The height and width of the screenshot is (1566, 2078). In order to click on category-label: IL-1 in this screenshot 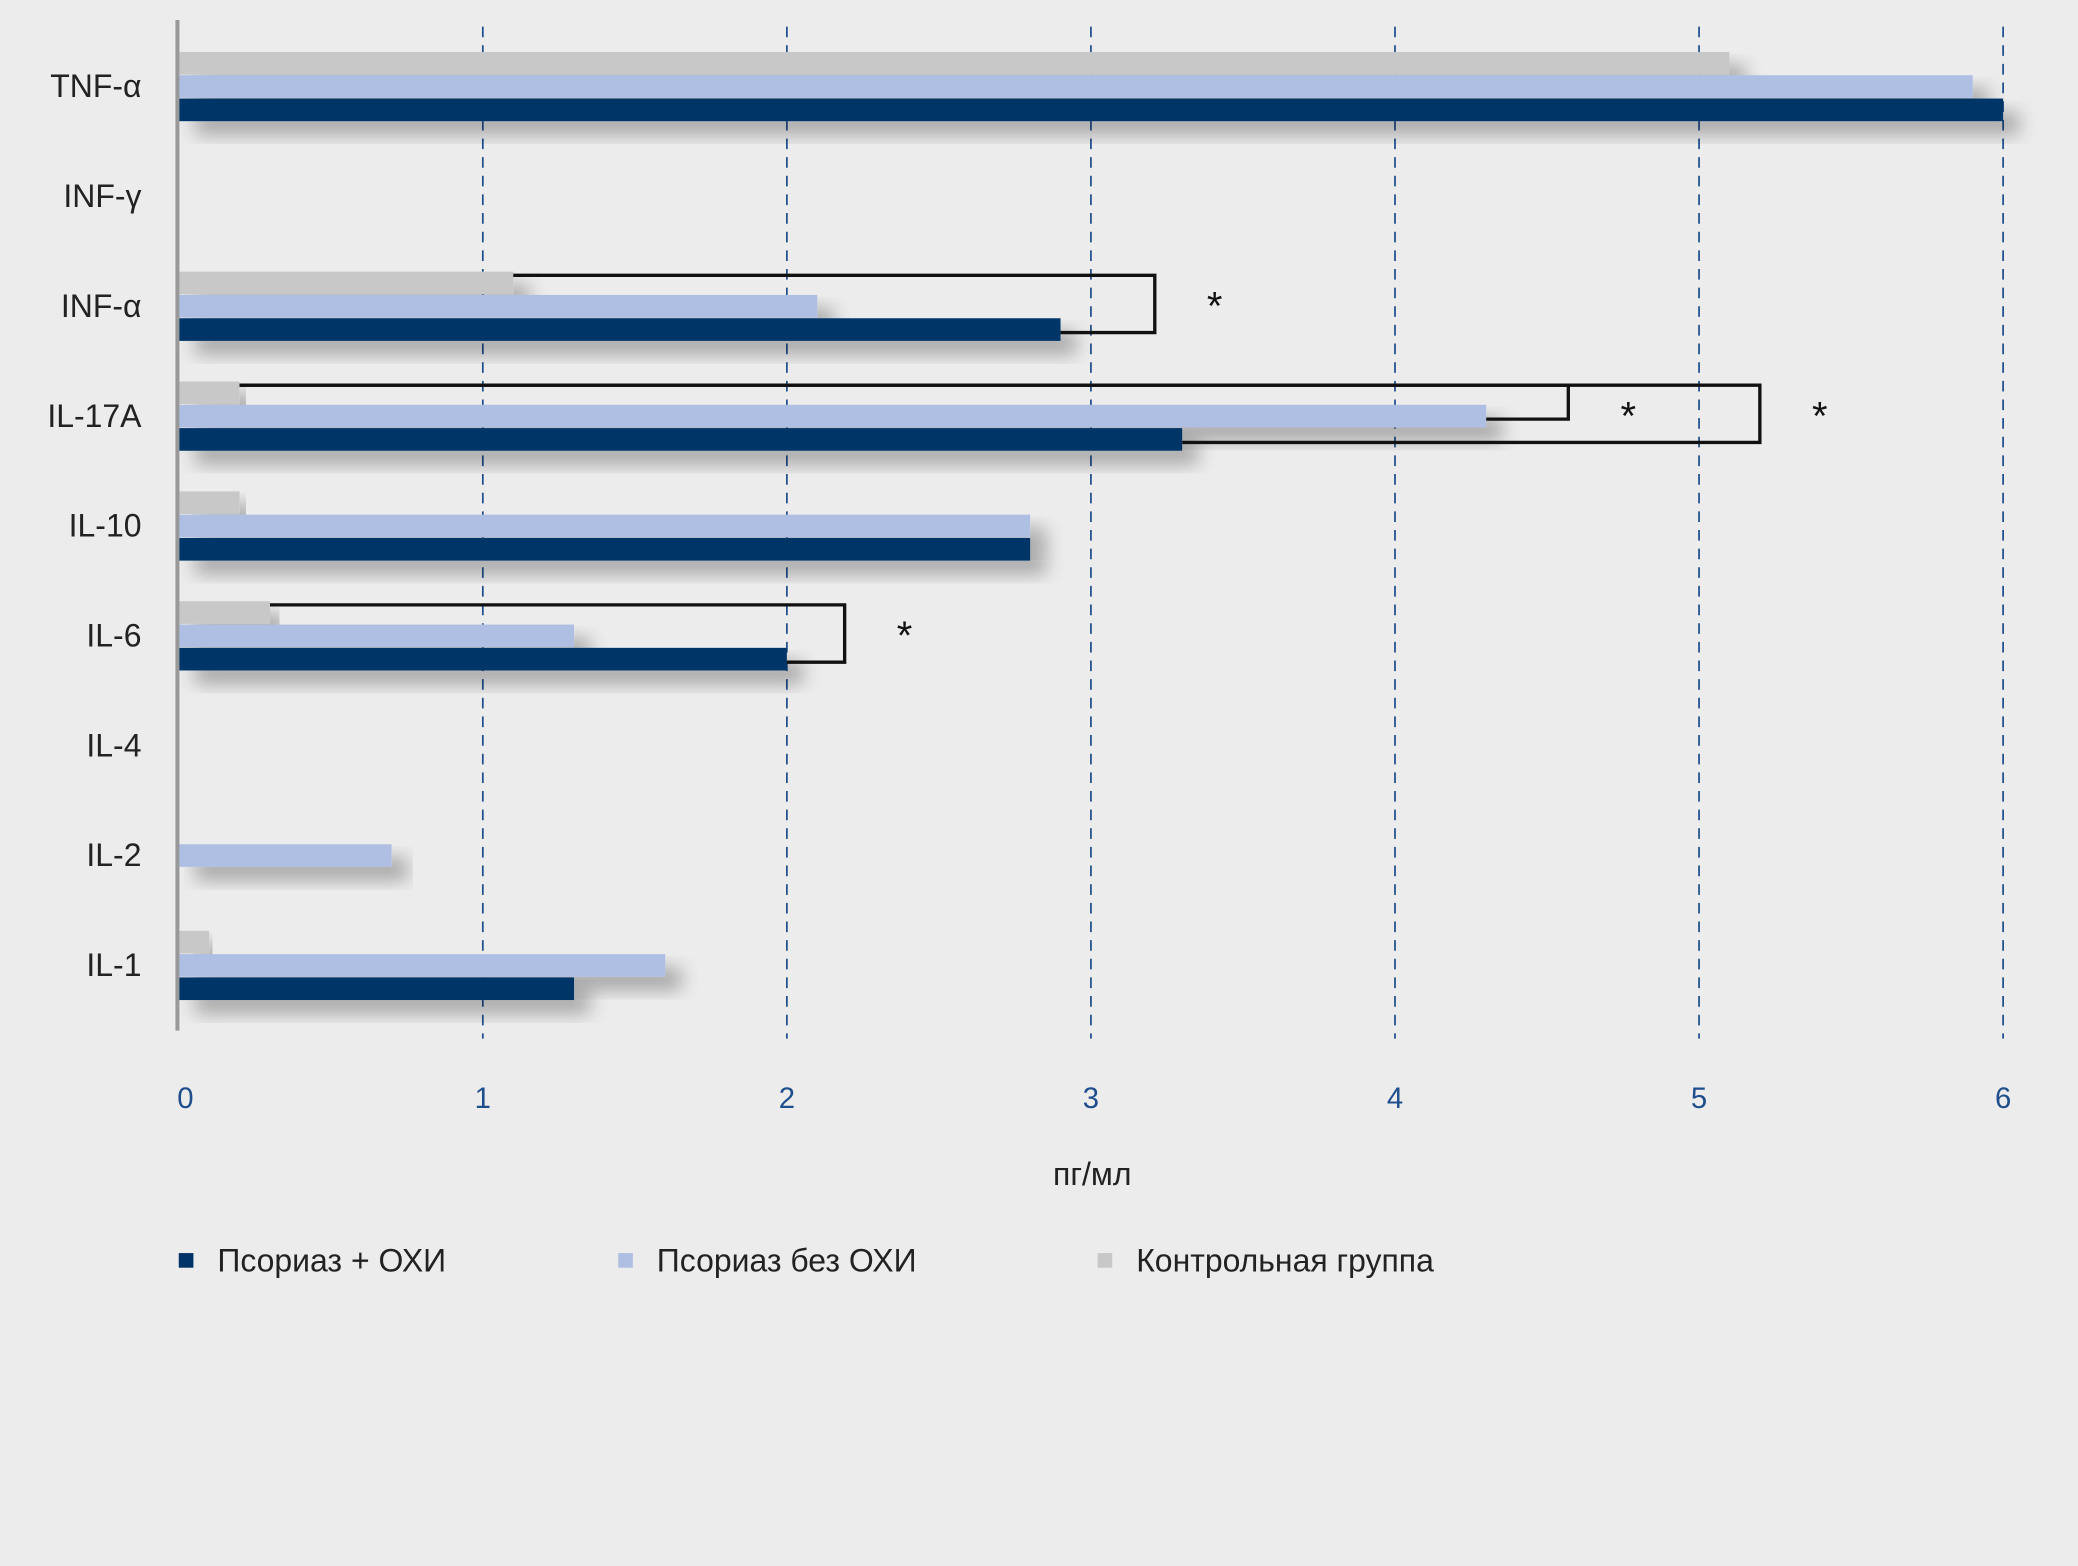, I will do `click(113, 965)`.